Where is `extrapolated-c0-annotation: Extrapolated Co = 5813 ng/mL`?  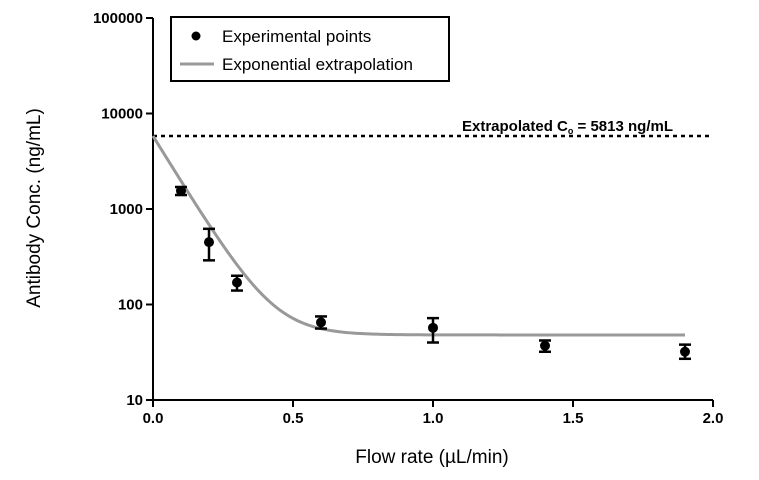
extrapolated-c0-annotation: Extrapolated Co = 5813 ng/mL is located at coordinates (567, 127).